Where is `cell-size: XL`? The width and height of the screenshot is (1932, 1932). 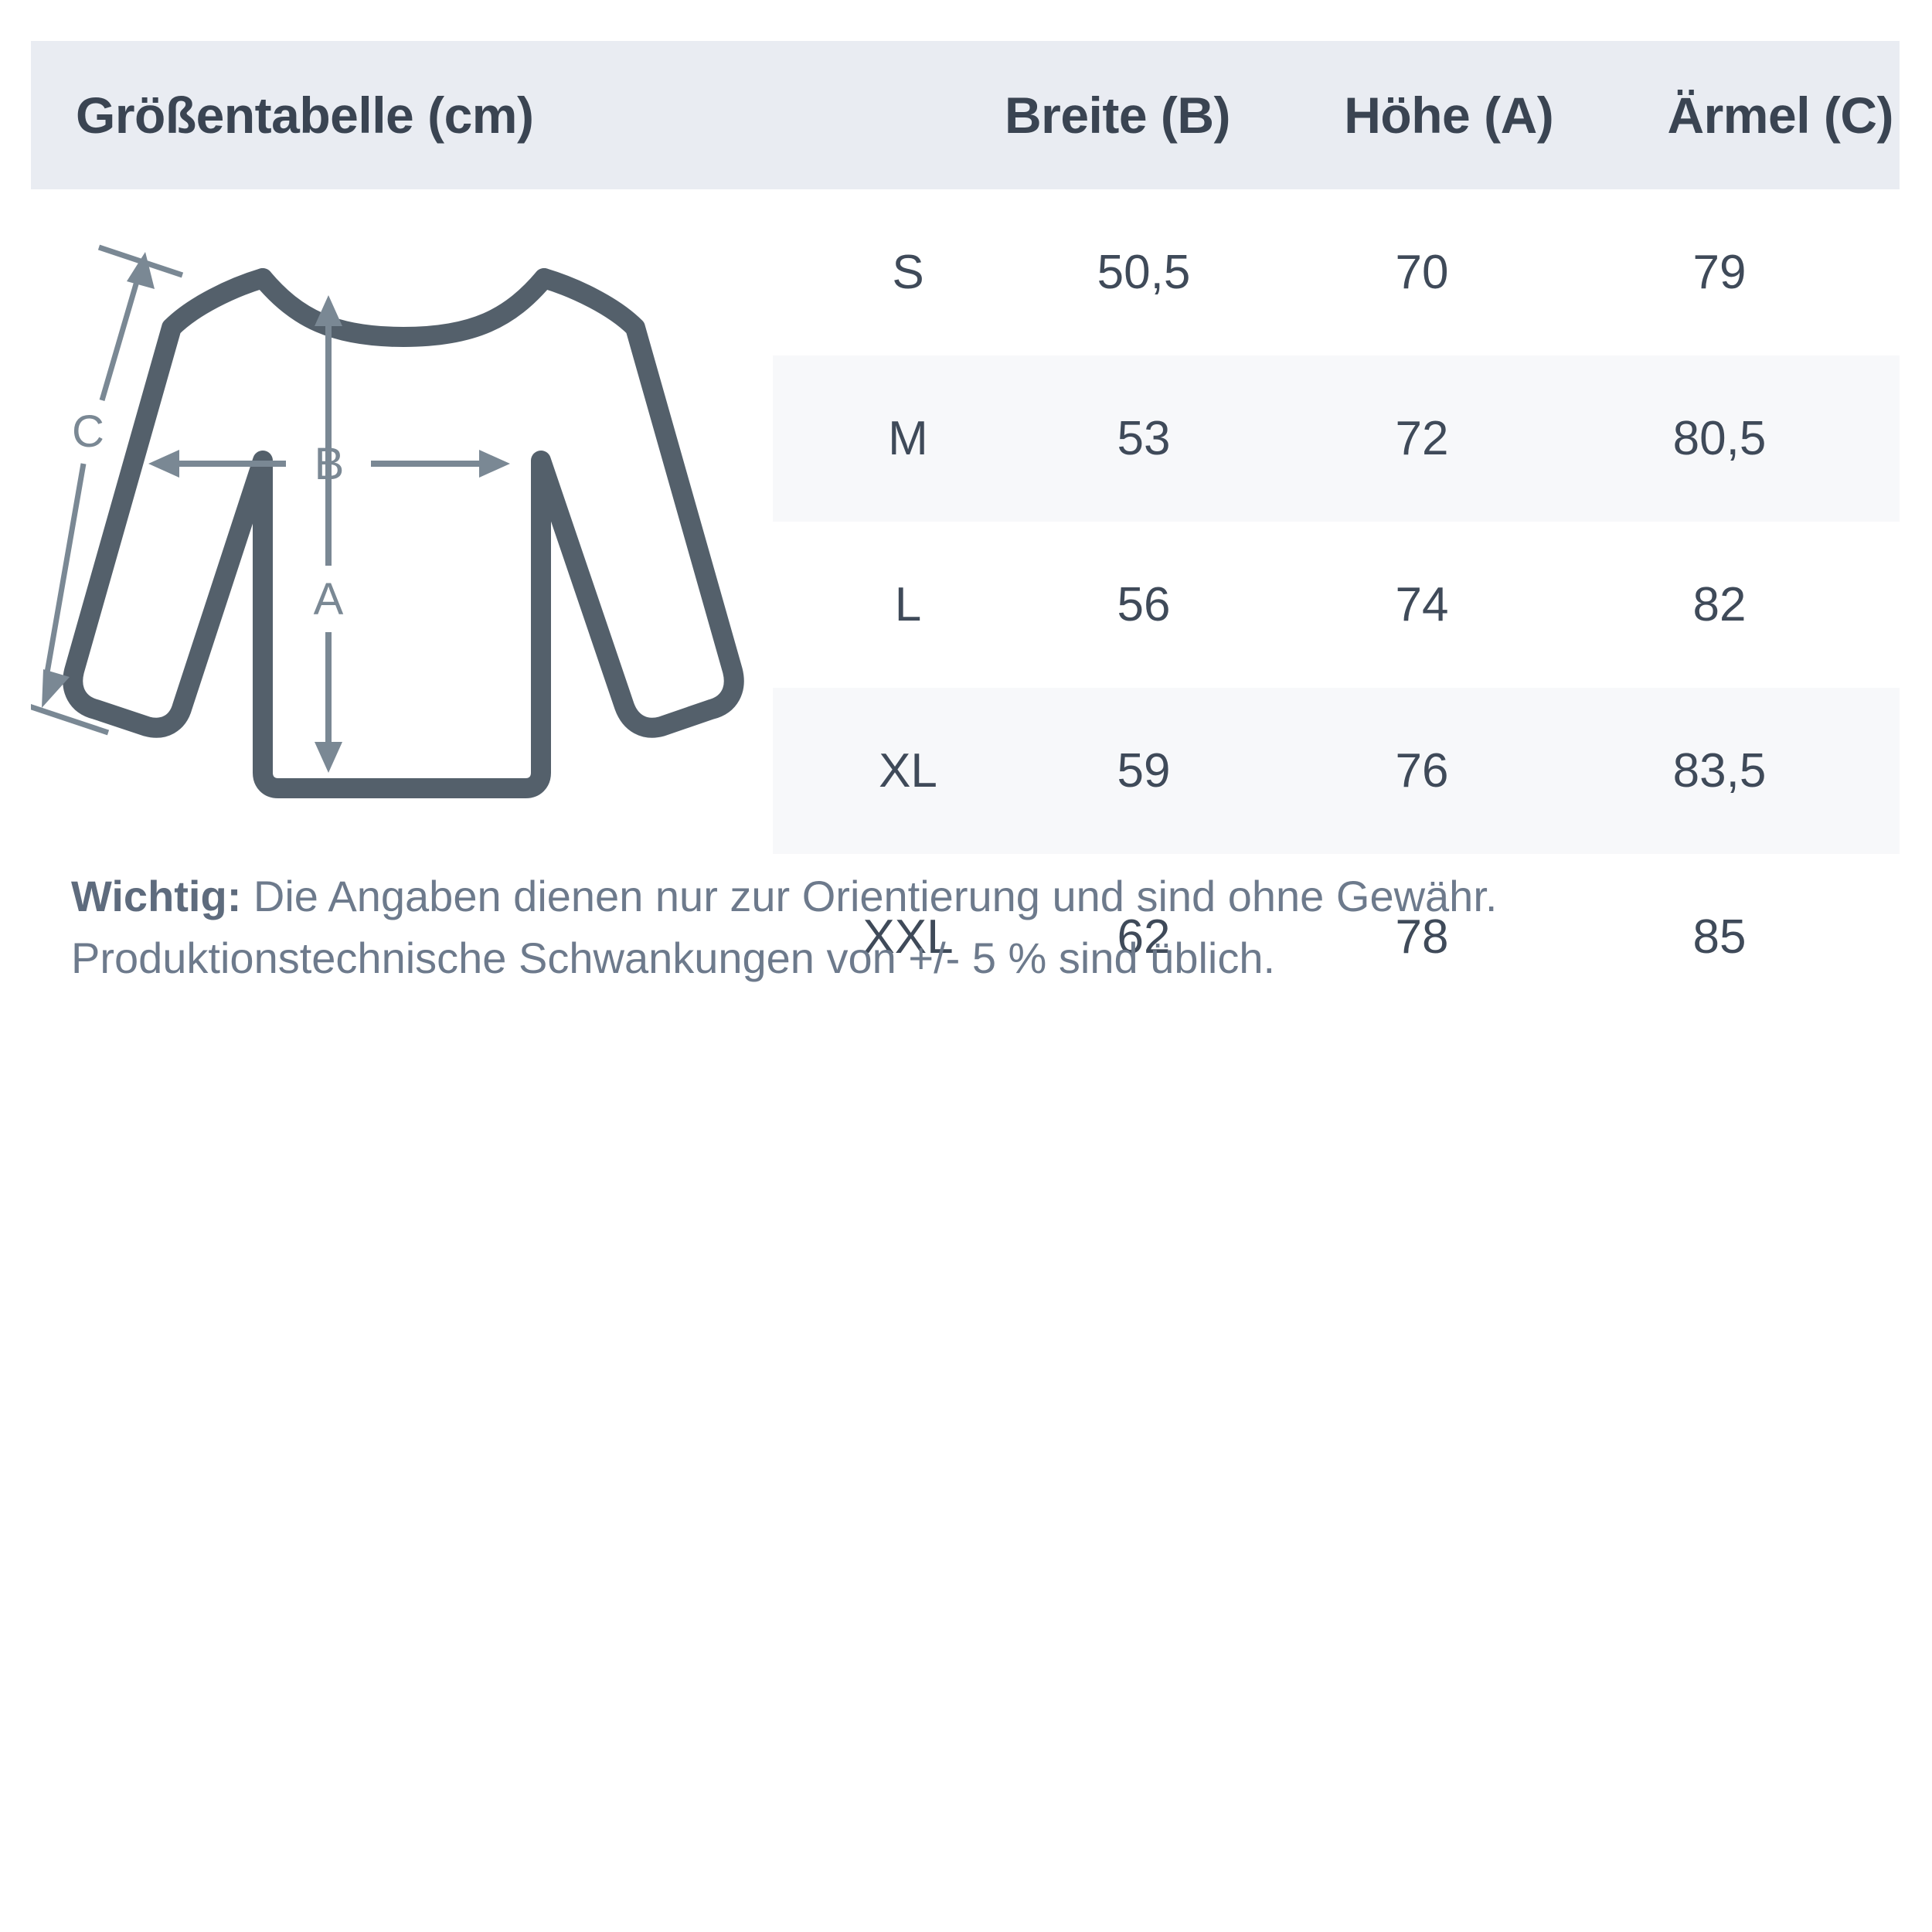
cell-size: XL is located at coordinates (908, 771).